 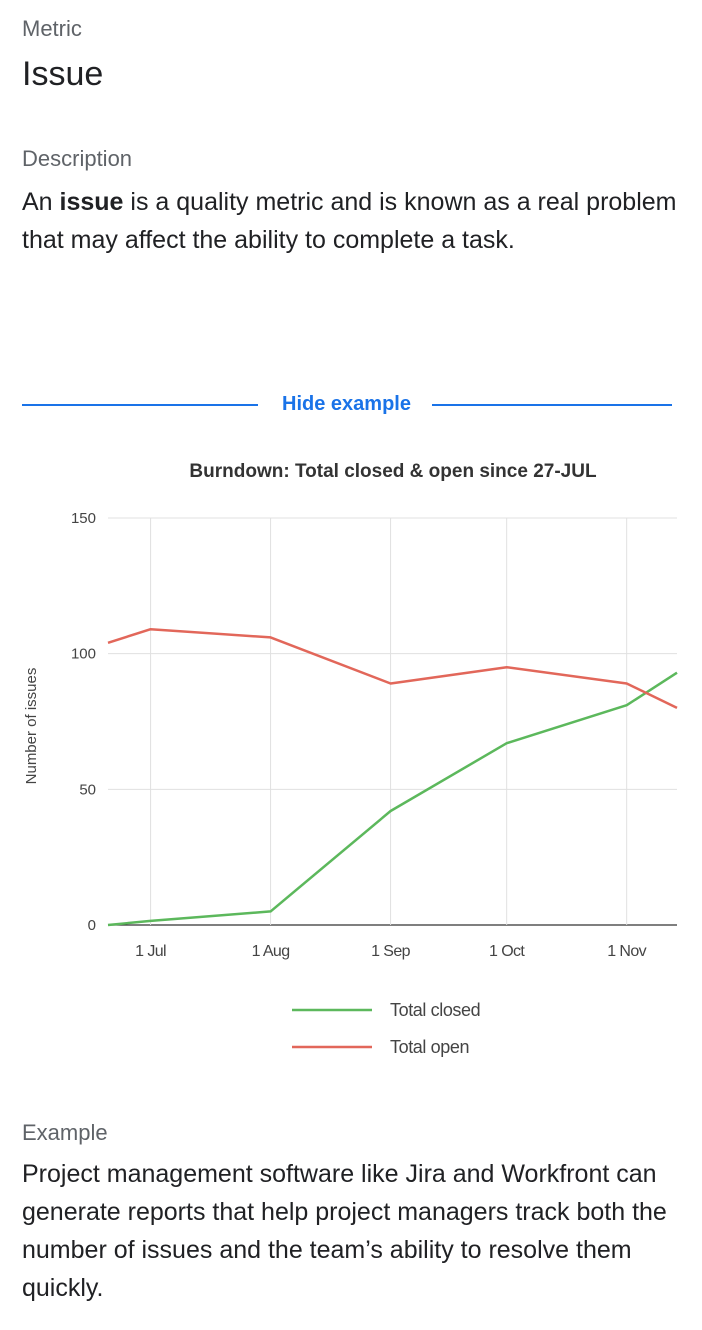 I want to click on hide-example-button: Hide example, so click(x=346, y=404).